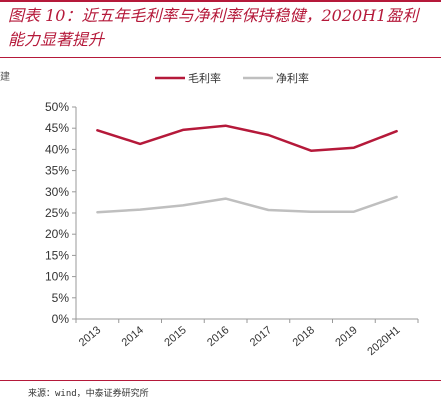 The height and width of the screenshot is (408, 441). What do you see at coordinates (220, 57) in the screenshot?
I see `title-rule` at bounding box center [220, 57].